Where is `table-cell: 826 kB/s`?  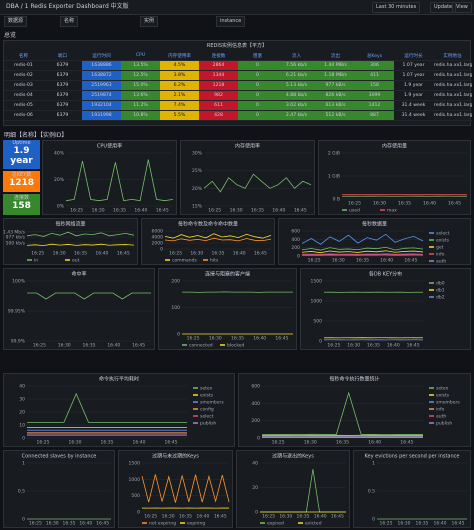 table-cell: 826 kB/s is located at coordinates (335, 95).